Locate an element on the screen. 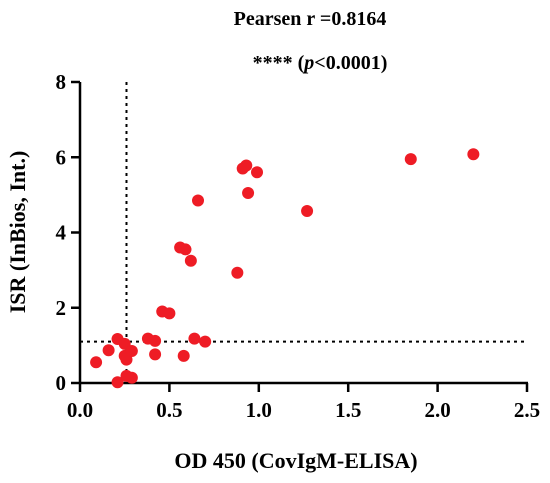 This screenshot has width=550, height=483. significance-stars: **** ( is located at coordinates (279, 63).